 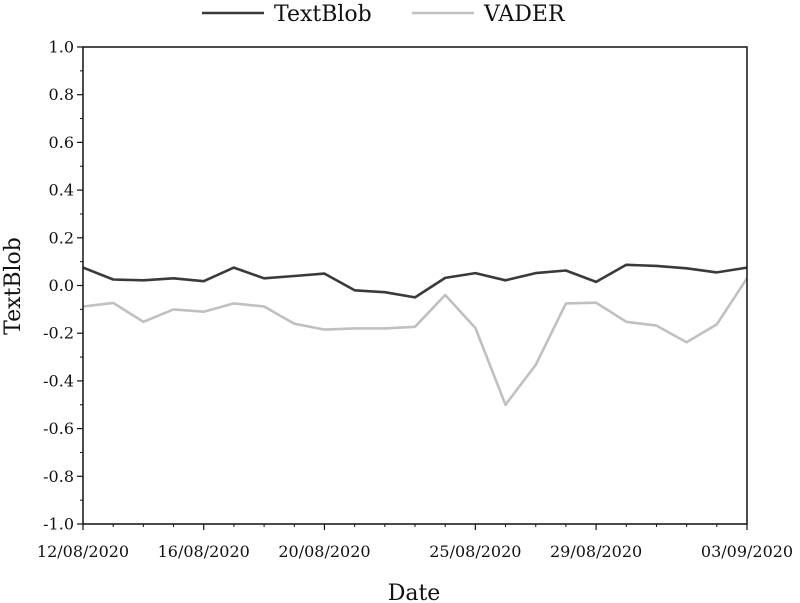 What do you see at coordinates (61, 47) in the screenshot?
I see `y-tick-label: 1.0` at bounding box center [61, 47].